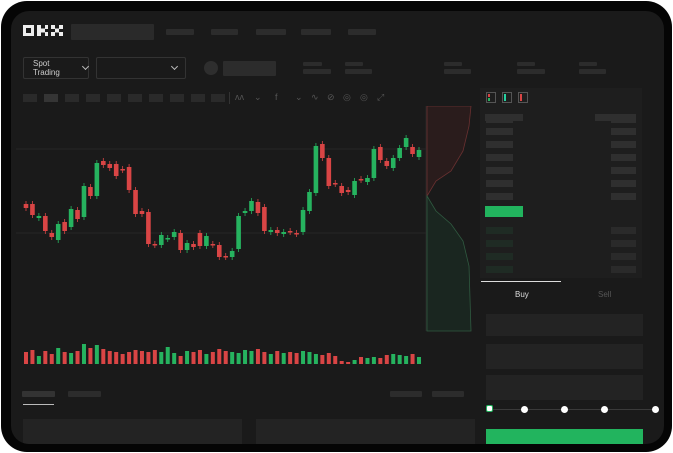 The width and height of the screenshot is (673, 453). What do you see at coordinates (508, 97) in the screenshot?
I see `orderbook-view-icons` at bounding box center [508, 97].